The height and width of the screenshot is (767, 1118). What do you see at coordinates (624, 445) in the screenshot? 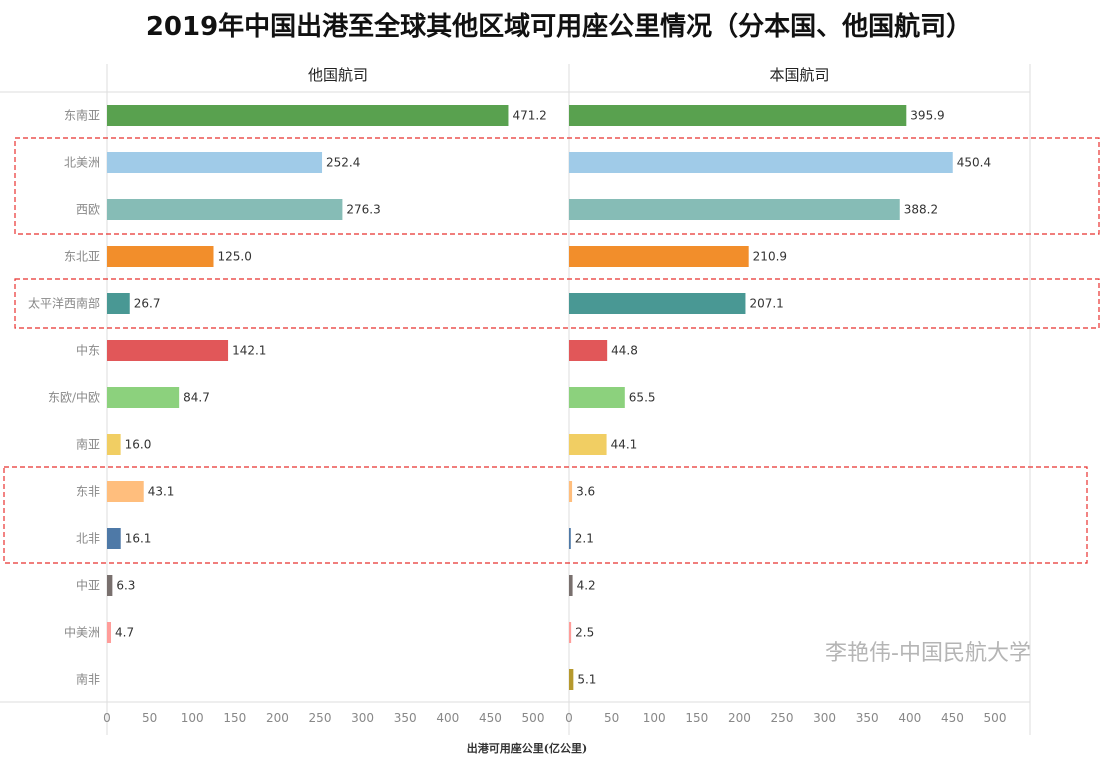
I see `value-label: 44.1` at bounding box center [624, 445].